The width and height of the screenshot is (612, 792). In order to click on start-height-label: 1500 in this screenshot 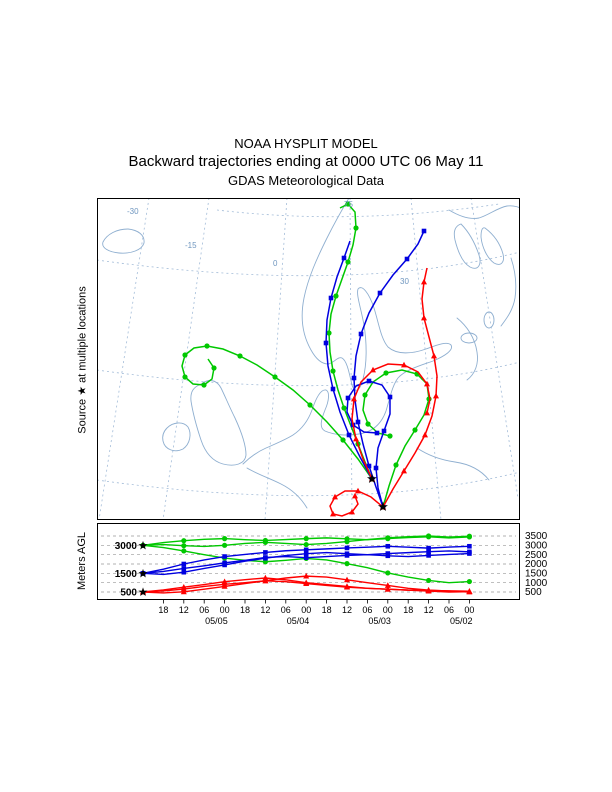, I will do `click(126, 574)`.